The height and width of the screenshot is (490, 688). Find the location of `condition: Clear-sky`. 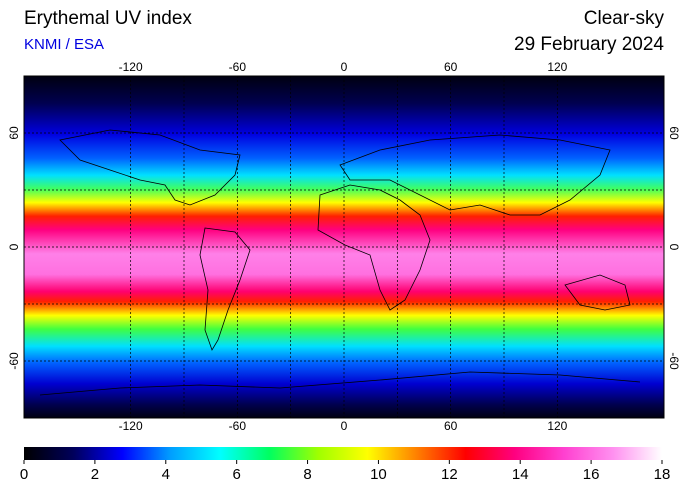

condition: Clear-sky is located at coordinates (624, 18).